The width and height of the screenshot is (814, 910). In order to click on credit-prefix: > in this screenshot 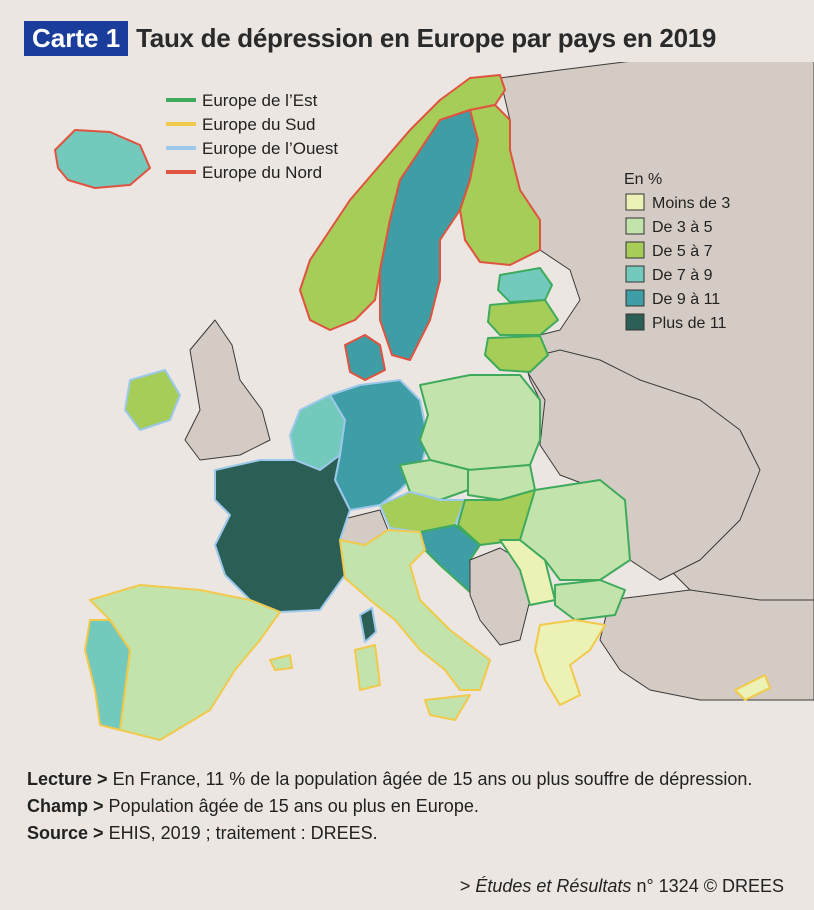, I will do `click(465, 886)`.